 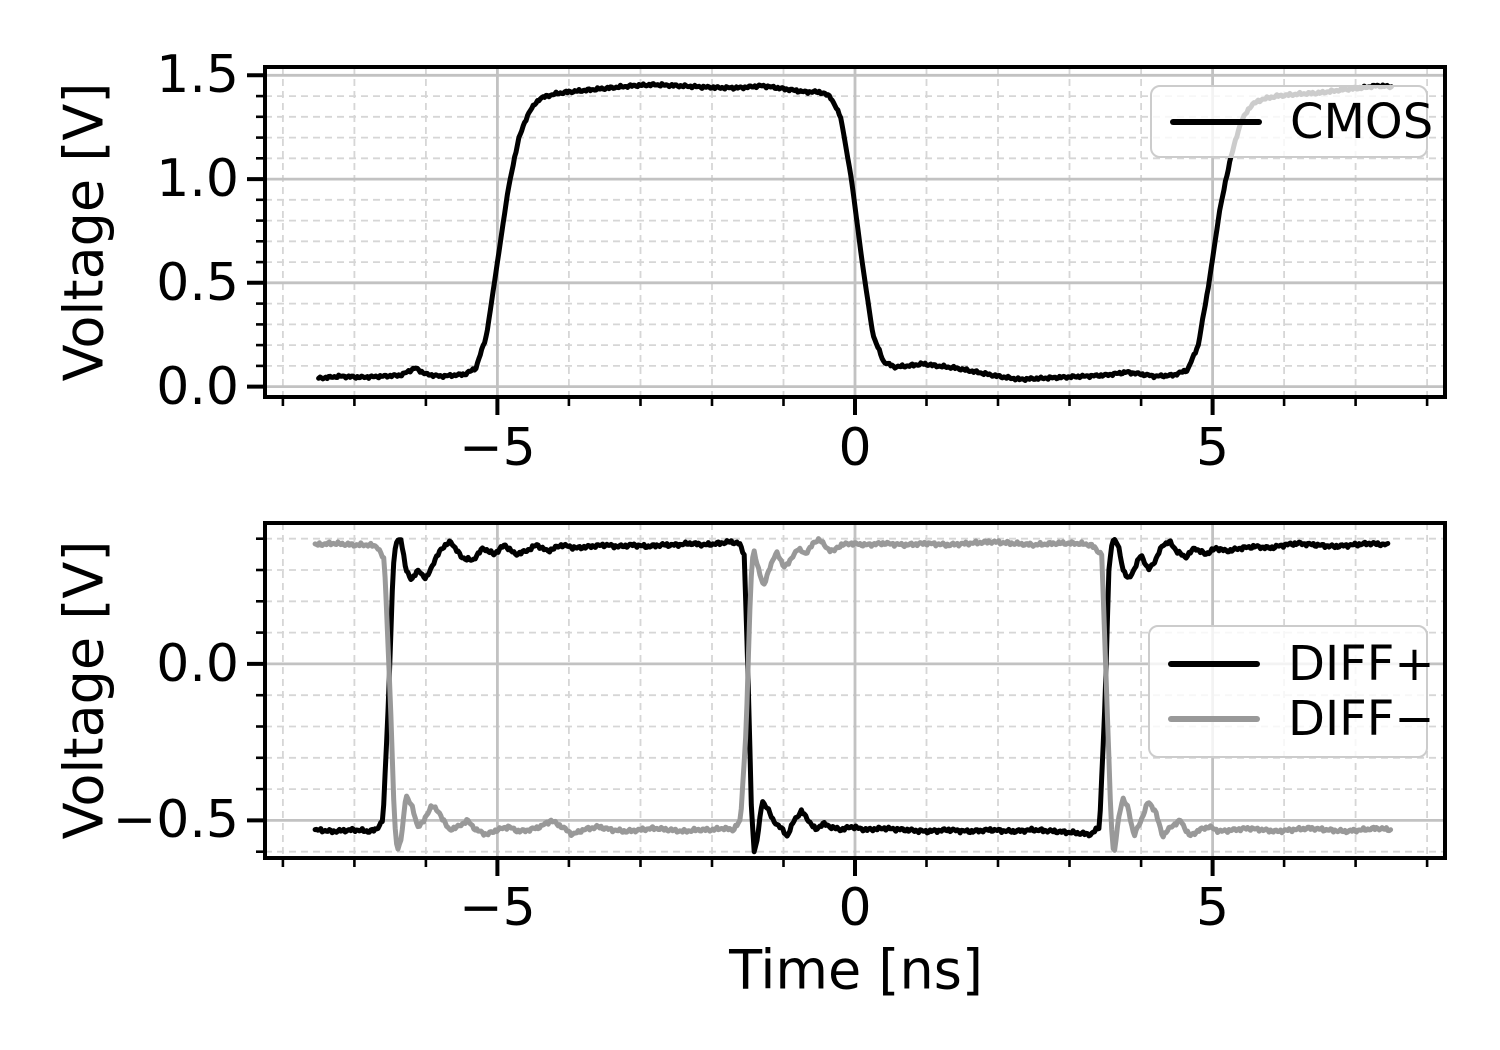 I want to click on legend-label-diff-plus: DIFF+, so click(x=1361, y=664).